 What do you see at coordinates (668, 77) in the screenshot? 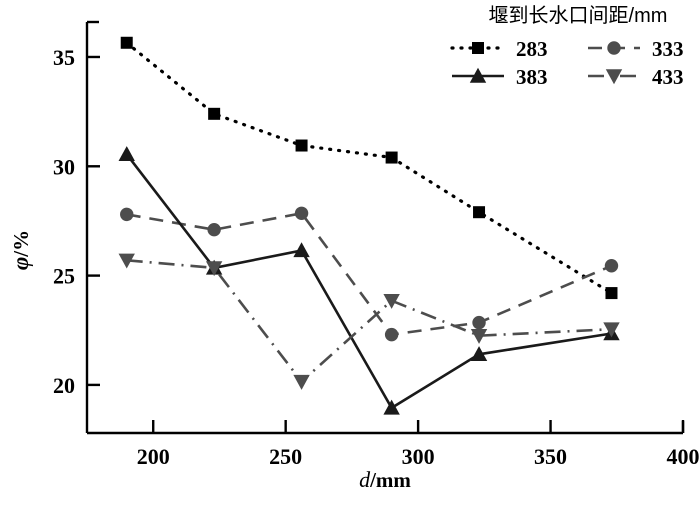
I see `legend-label-433: 433` at bounding box center [668, 77].